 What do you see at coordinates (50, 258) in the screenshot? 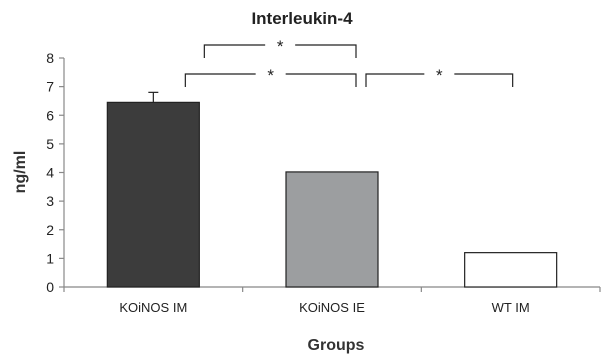
I see `y-tick-label: 1` at bounding box center [50, 258].